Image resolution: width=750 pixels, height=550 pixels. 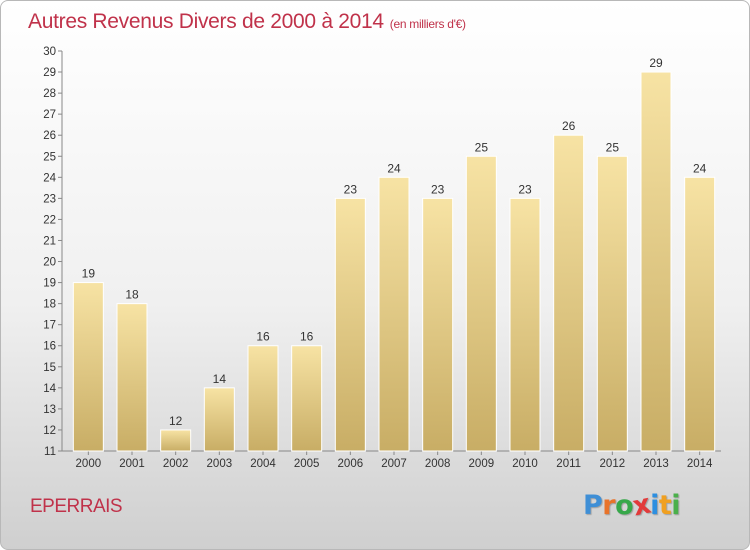 What do you see at coordinates (656, 464) in the screenshot?
I see `x-tick-label: 2013` at bounding box center [656, 464].